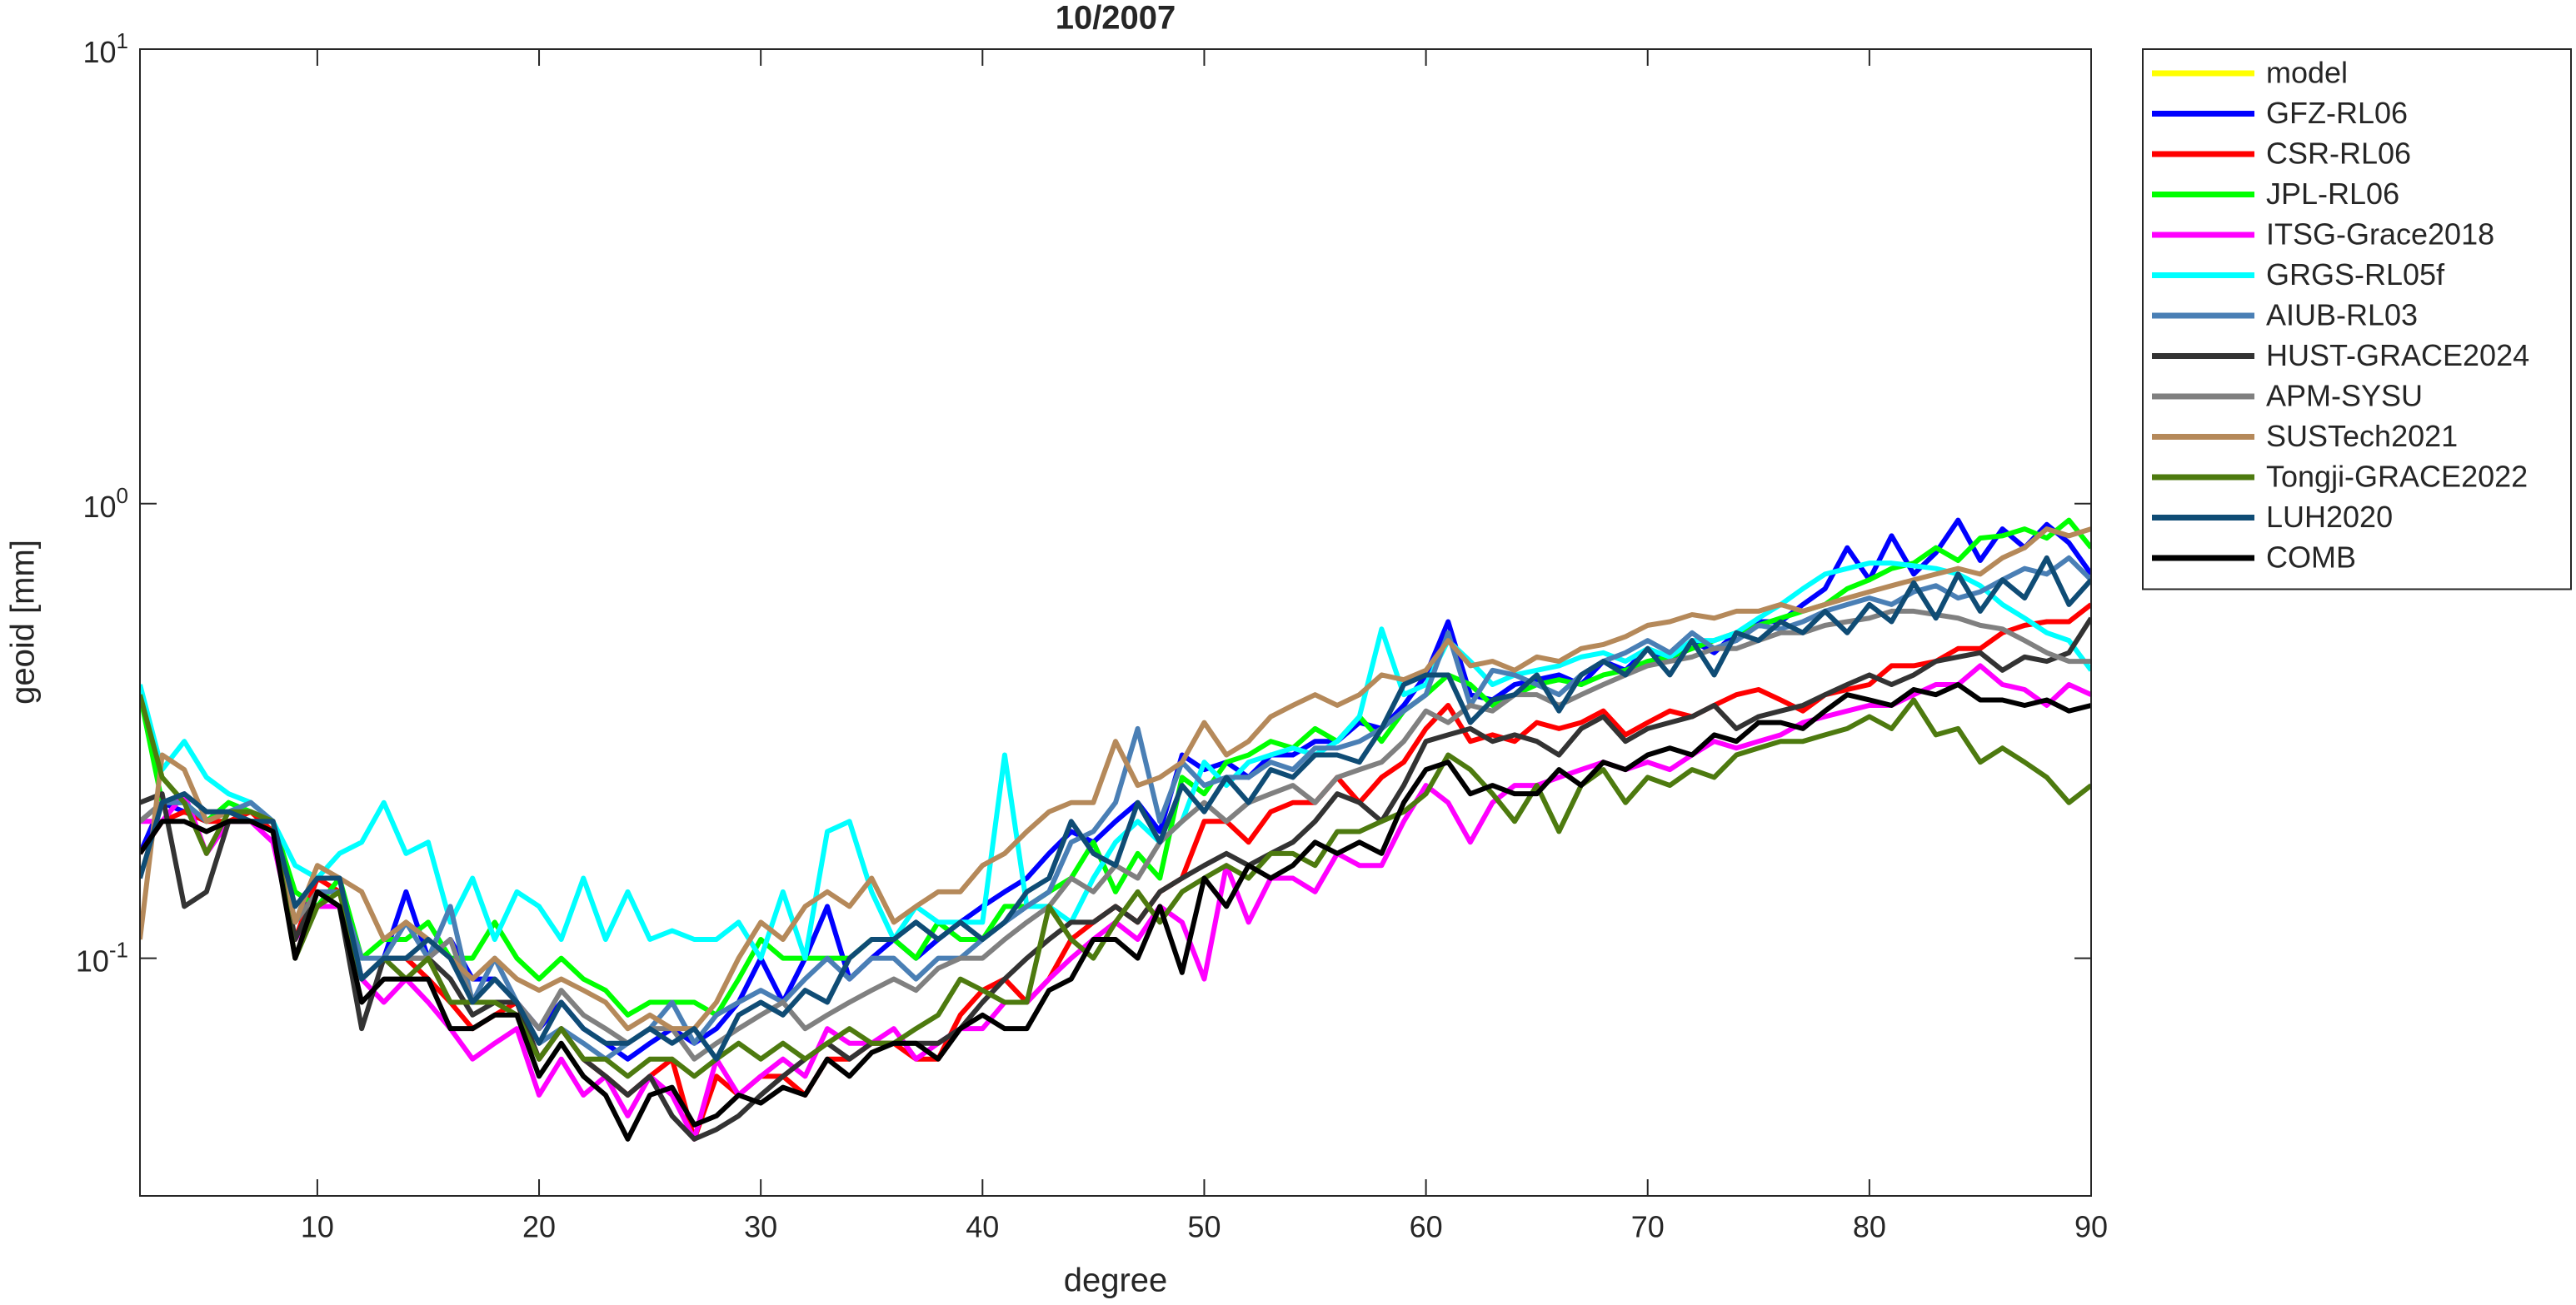 The width and height of the screenshot is (2576, 1305). Describe the element at coordinates (2344, 396) in the screenshot. I see `legend-label: APM-SYSU` at that location.